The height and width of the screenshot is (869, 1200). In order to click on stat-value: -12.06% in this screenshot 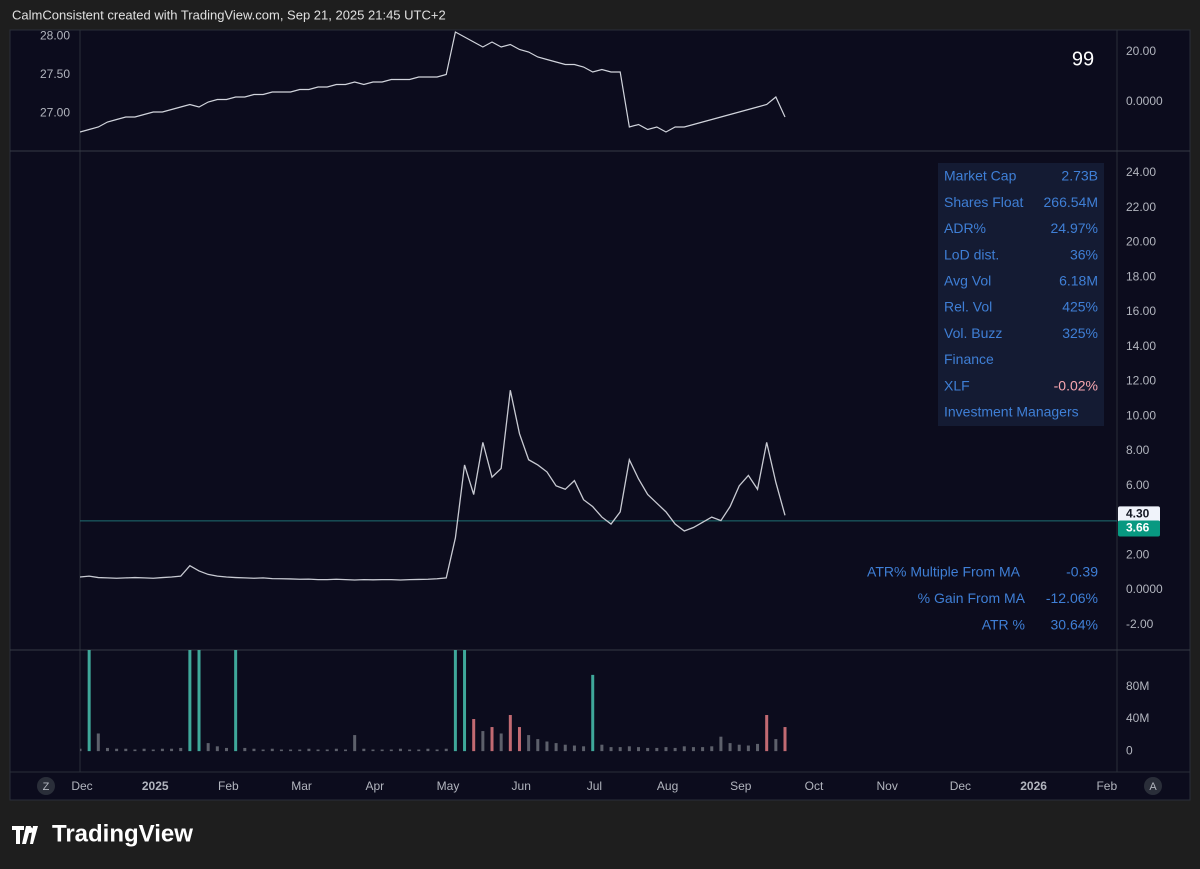, I will do `click(1072, 598)`.